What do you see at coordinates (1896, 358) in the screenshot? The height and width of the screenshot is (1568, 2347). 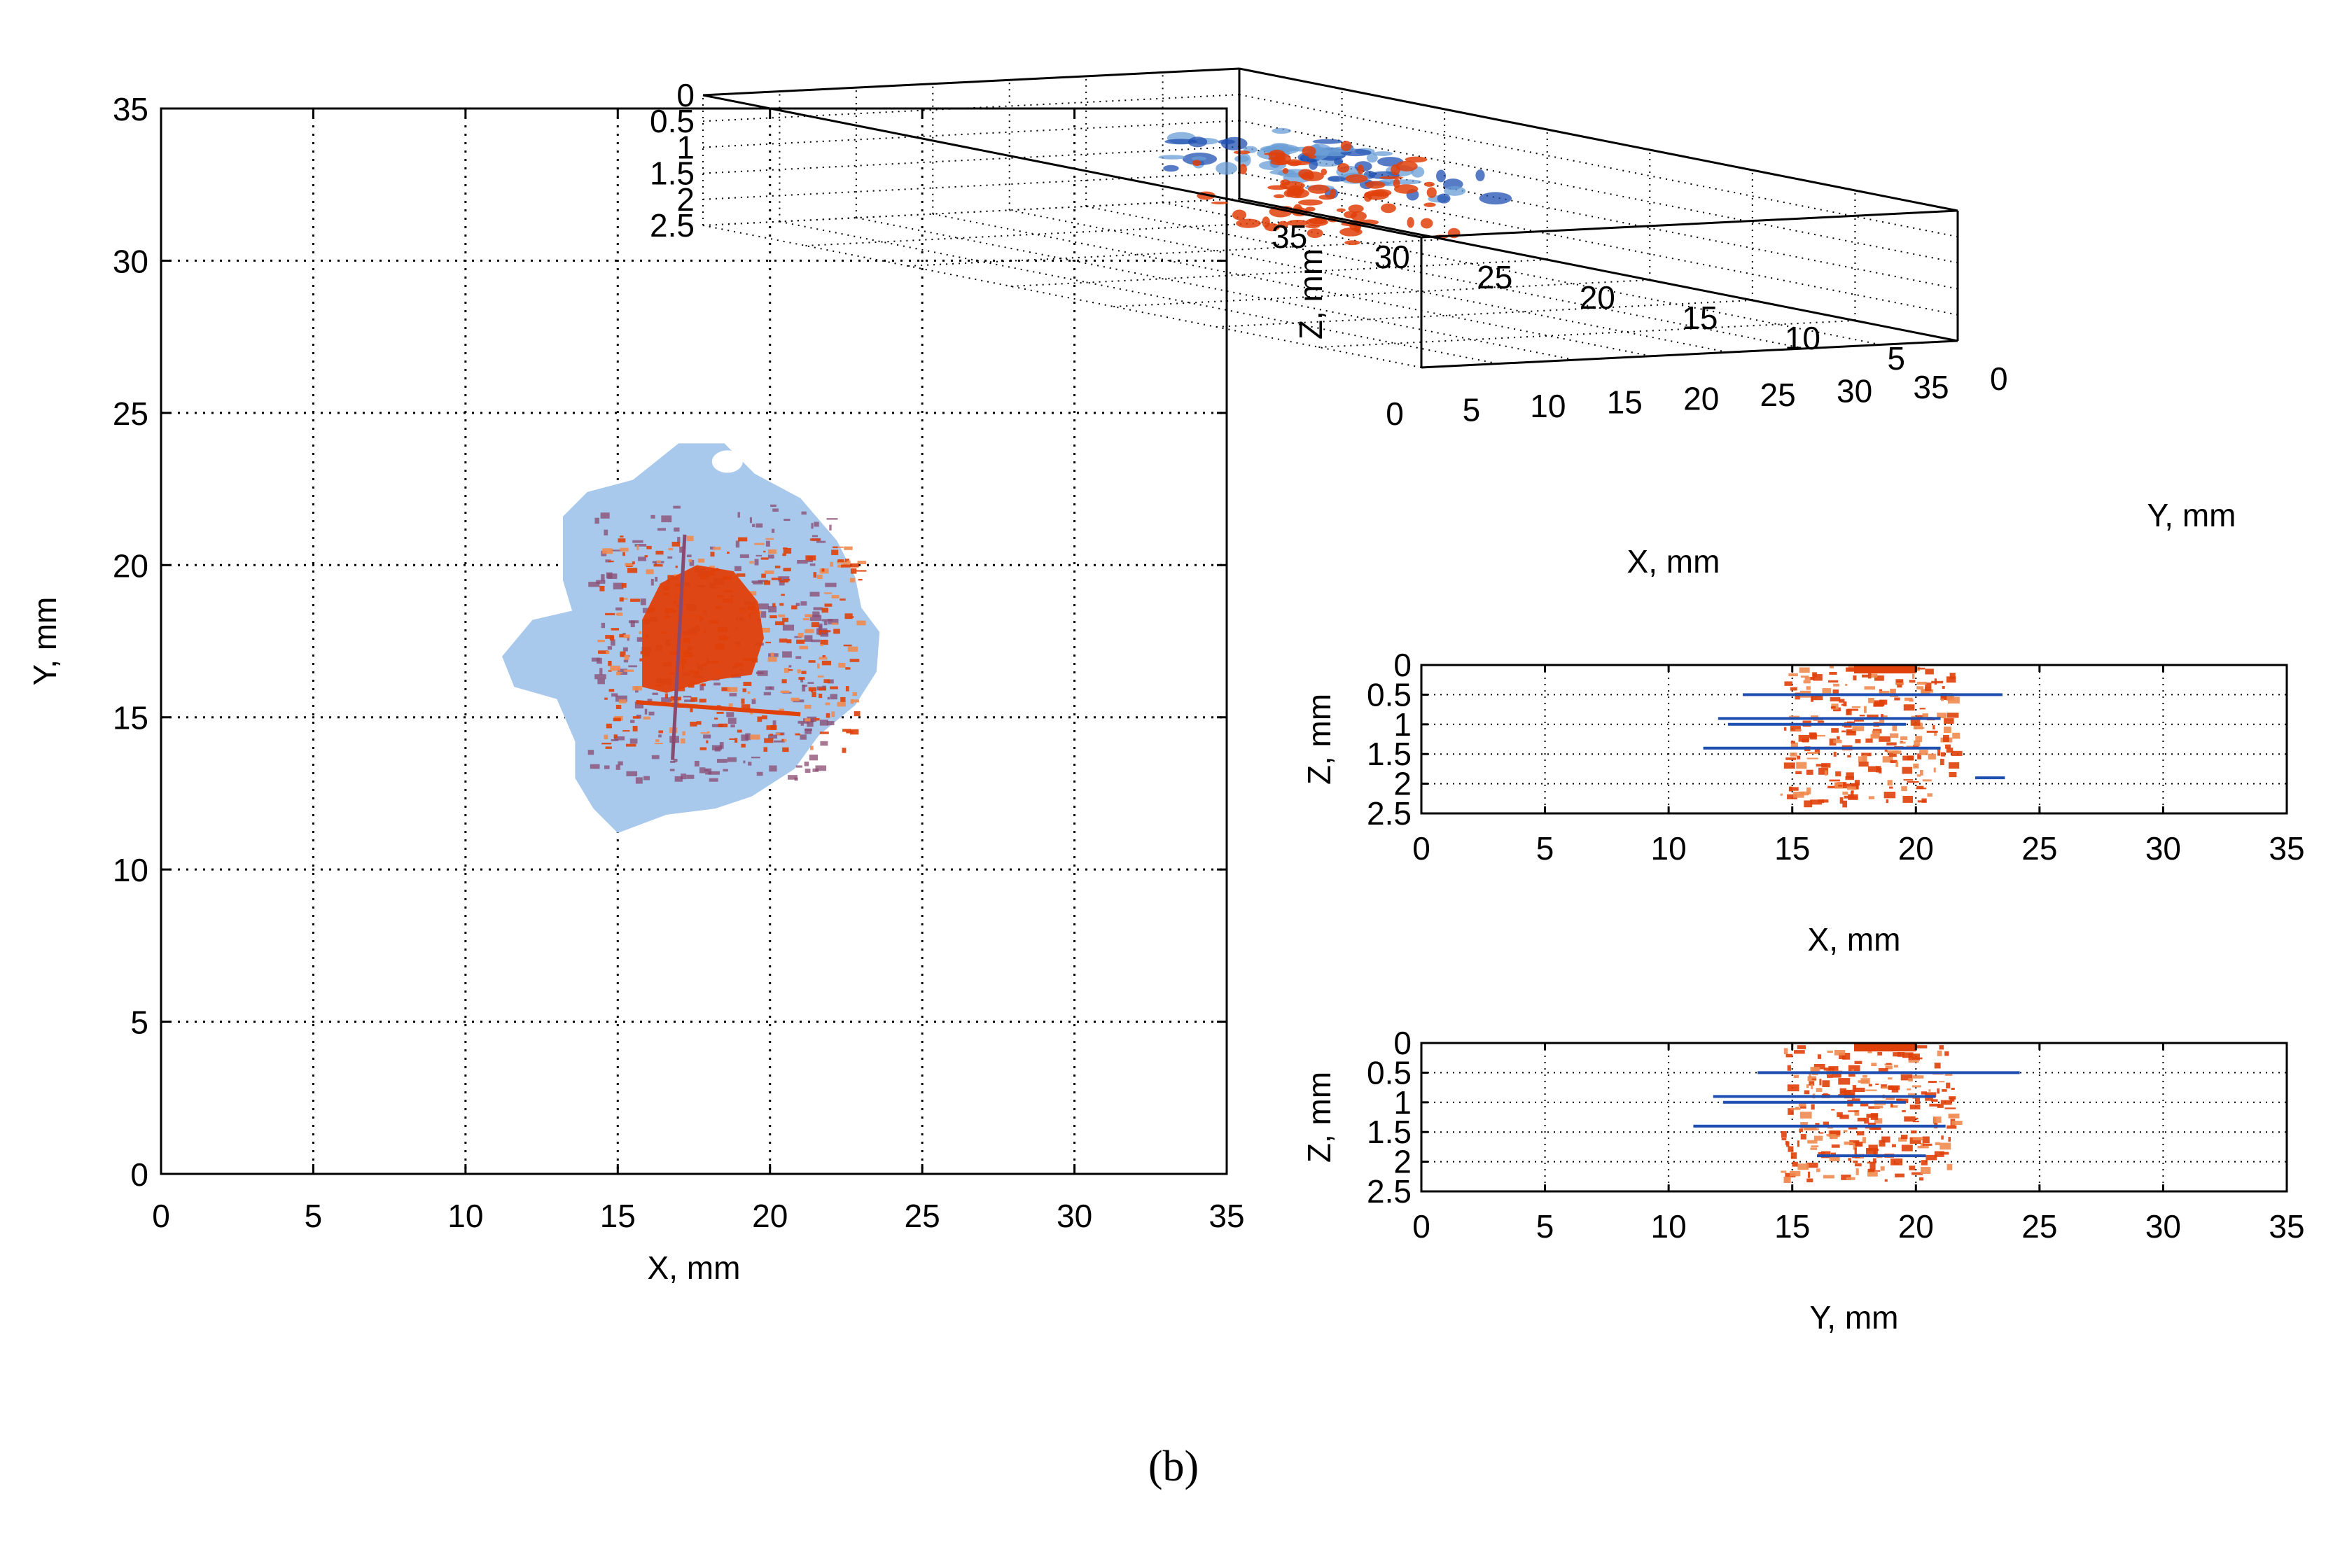 I see `y-tick-label: 5` at bounding box center [1896, 358].